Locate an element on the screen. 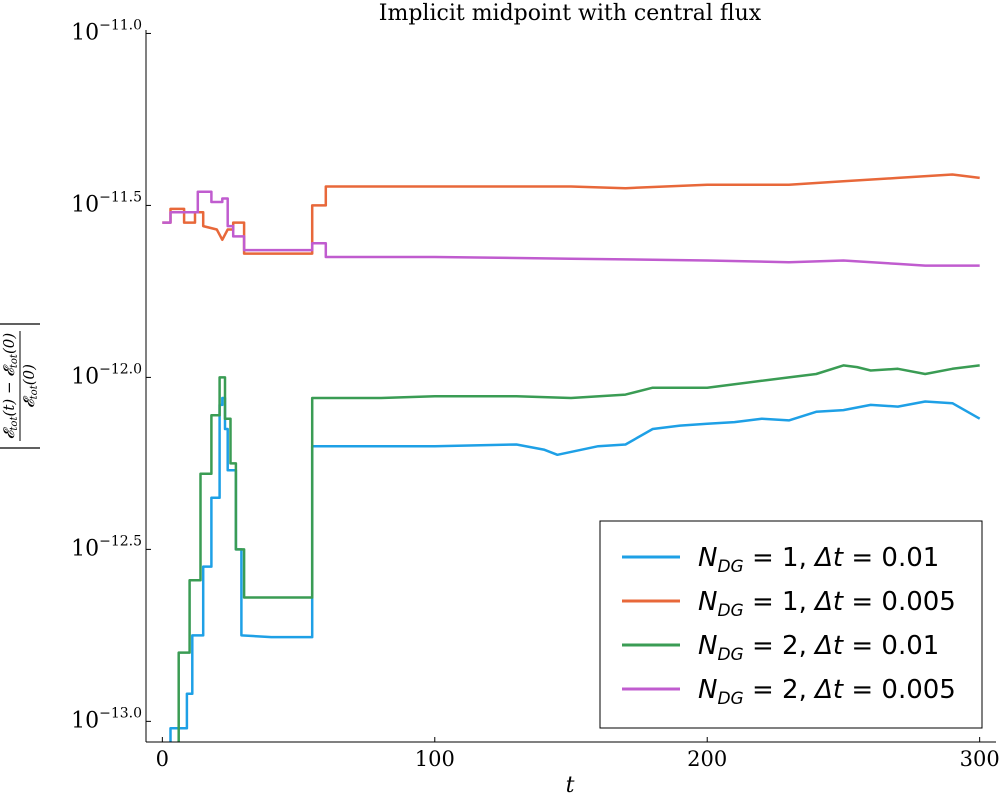 The height and width of the screenshot is (800, 1000). y-tick-label: 10−11.5 is located at coordinates (106, 203).